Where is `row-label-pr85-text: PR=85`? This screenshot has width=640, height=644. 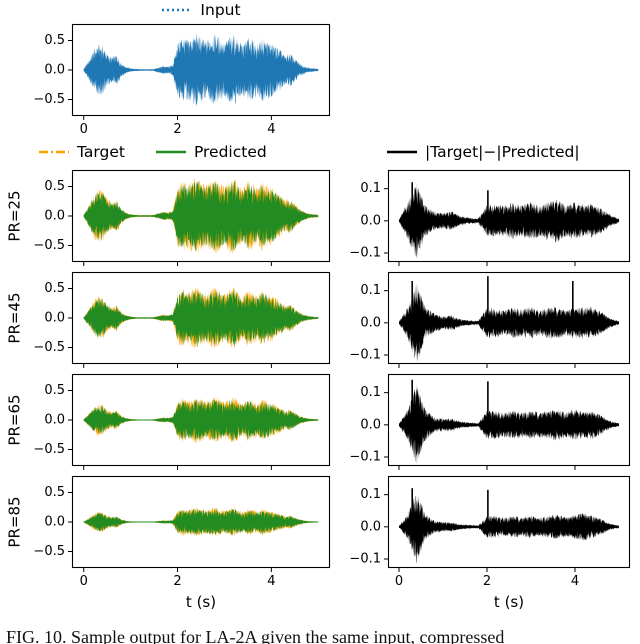
row-label-pr85-text: PR=85 is located at coordinates (15, 522).